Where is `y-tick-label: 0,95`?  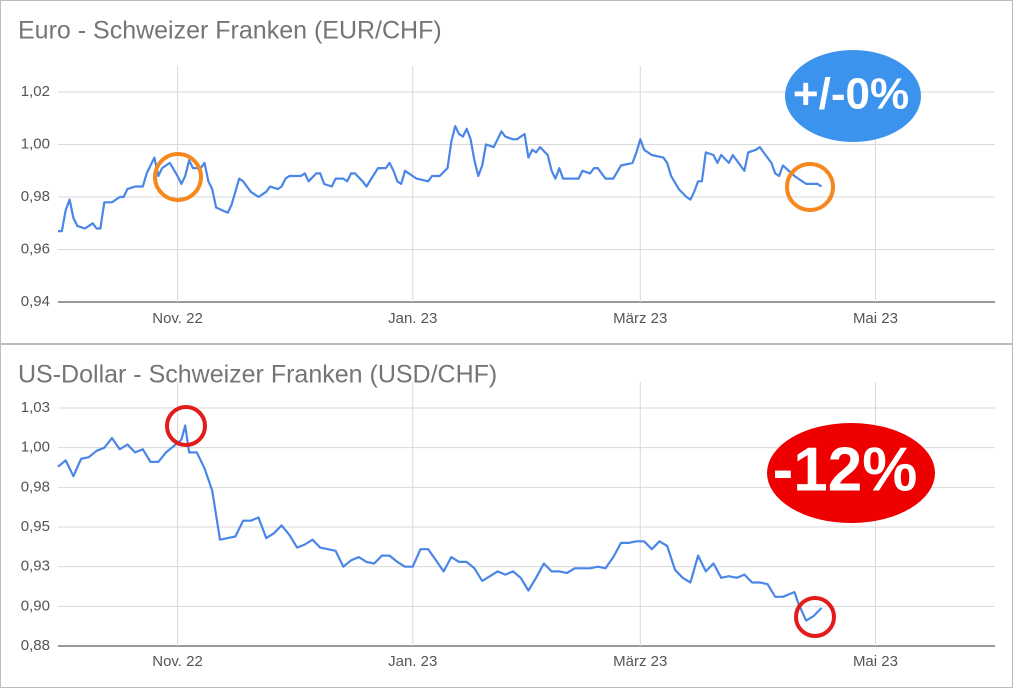 y-tick-label: 0,95 is located at coordinates (35, 526).